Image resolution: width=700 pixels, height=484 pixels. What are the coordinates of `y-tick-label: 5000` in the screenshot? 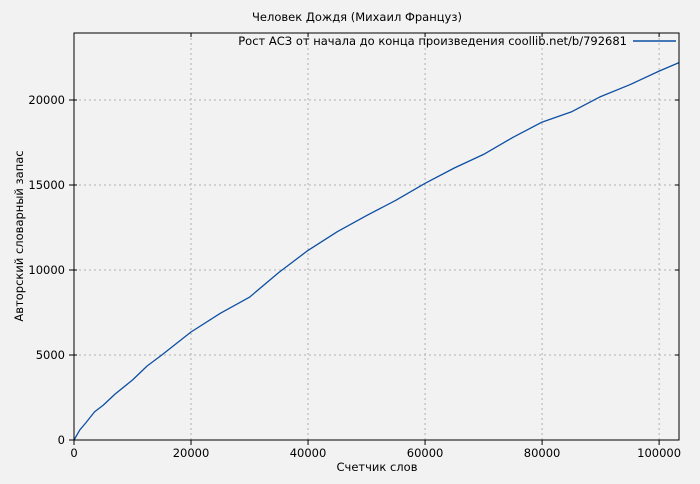 It's located at (50, 355).